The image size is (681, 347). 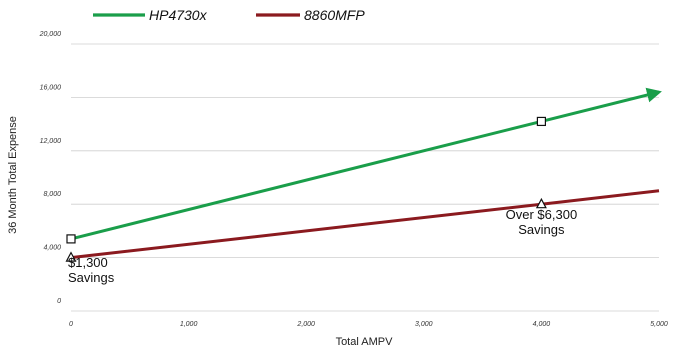 What do you see at coordinates (334, 15) in the screenshot?
I see `legend-label: 8860MFP` at bounding box center [334, 15].